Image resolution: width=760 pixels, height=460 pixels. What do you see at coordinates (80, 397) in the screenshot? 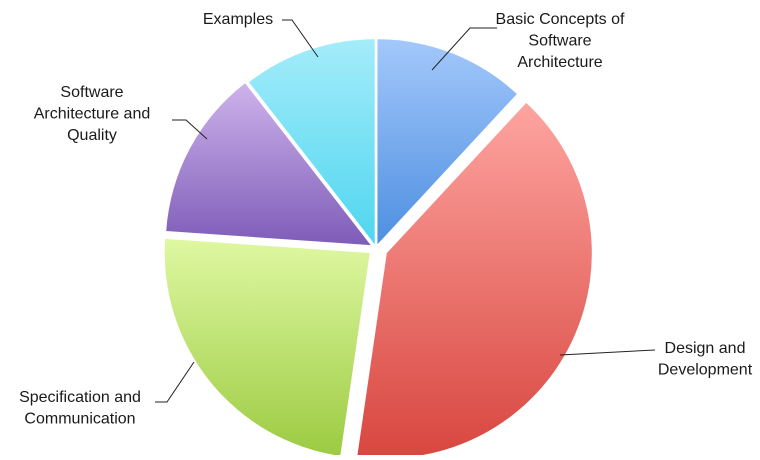
I see `slice-label-line: Specification and` at bounding box center [80, 397].